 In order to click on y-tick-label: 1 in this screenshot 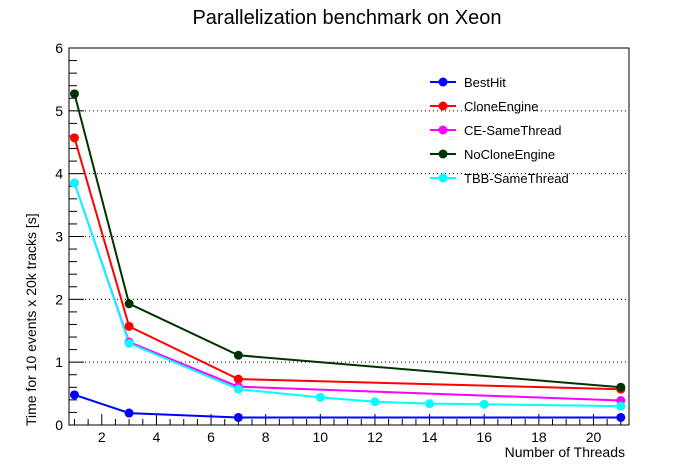, I will do `click(59, 362)`.